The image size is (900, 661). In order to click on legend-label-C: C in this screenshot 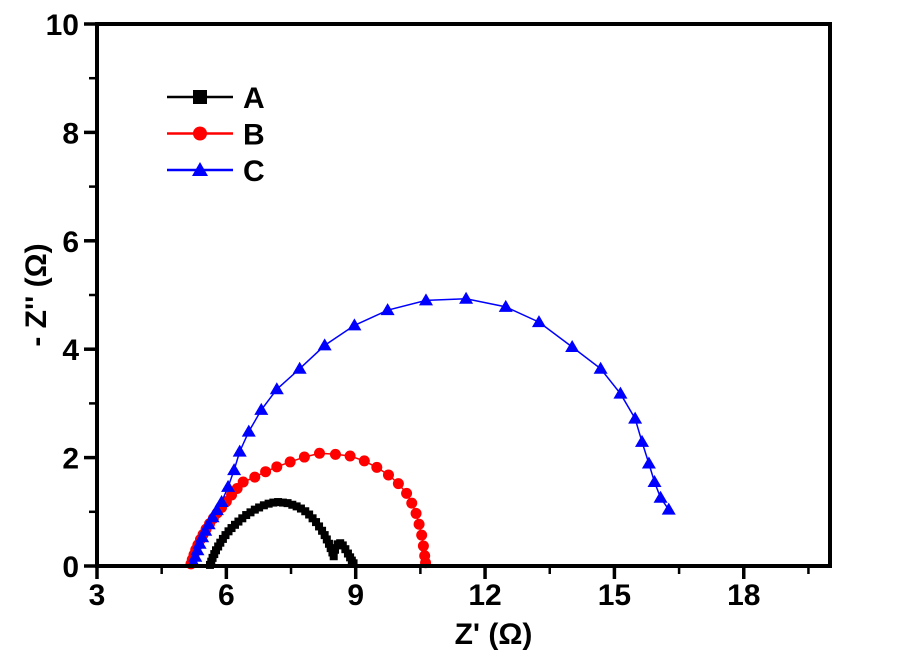, I will do `click(254, 171)`.